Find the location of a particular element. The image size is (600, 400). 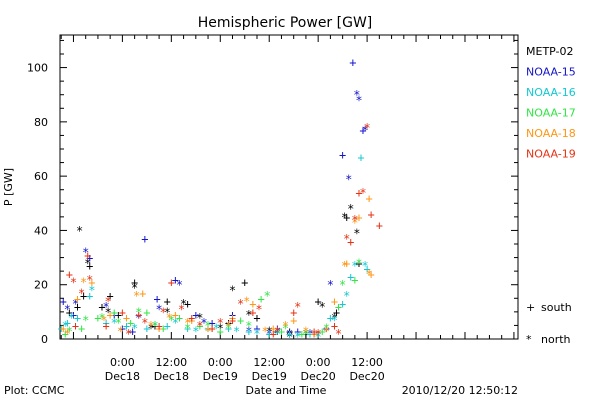

legend-entry: NOAA-16 is located at coordinates (551, 92).